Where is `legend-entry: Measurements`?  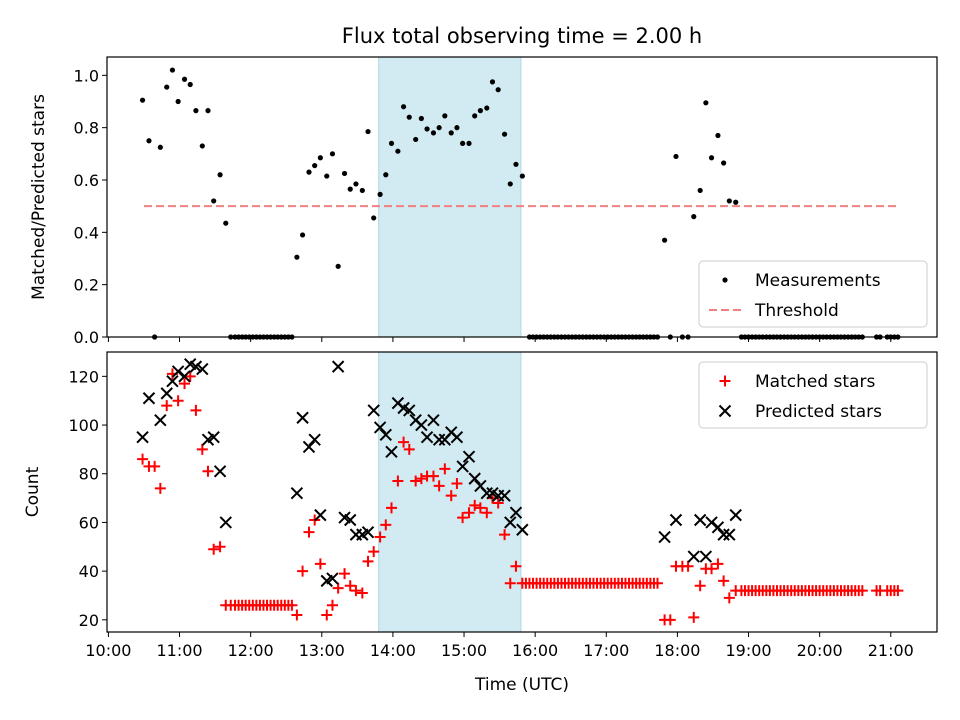 legend-entry: Measurements is located at coordinates (801, 281).